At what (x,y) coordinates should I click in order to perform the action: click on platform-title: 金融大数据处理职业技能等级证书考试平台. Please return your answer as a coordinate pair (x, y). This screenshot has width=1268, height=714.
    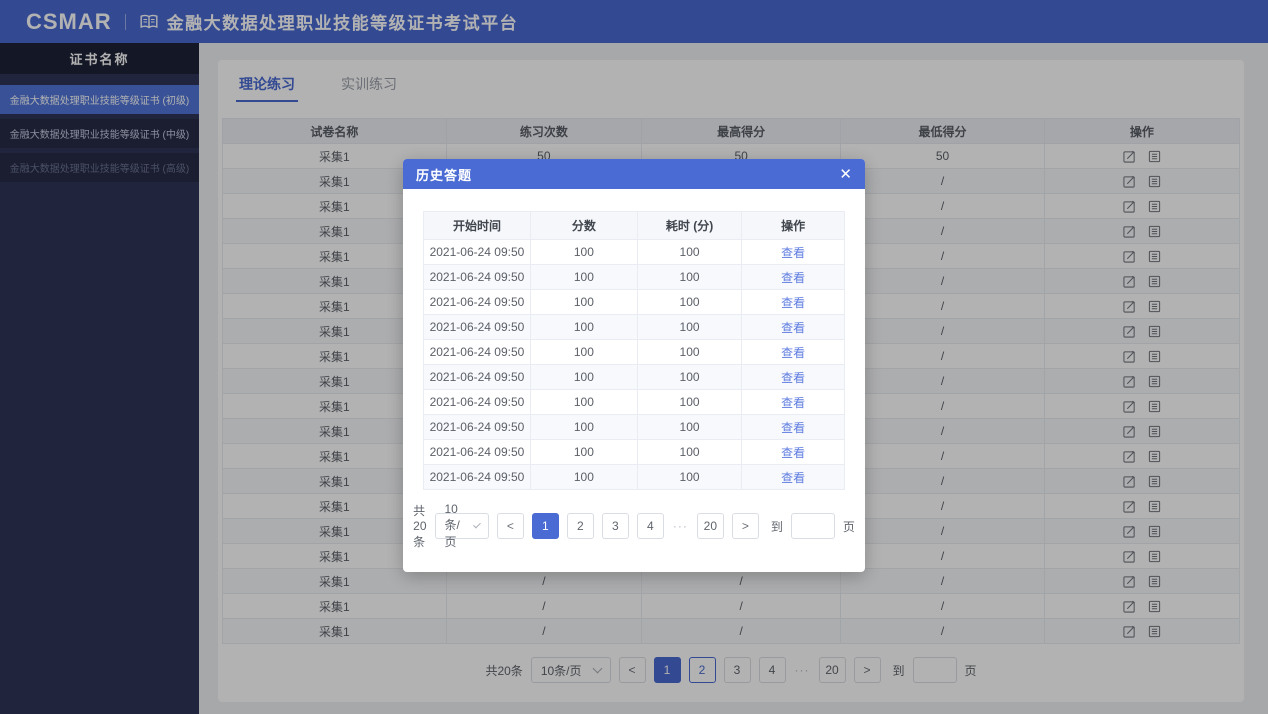
    Looking at the image, I should click on (342, 23).